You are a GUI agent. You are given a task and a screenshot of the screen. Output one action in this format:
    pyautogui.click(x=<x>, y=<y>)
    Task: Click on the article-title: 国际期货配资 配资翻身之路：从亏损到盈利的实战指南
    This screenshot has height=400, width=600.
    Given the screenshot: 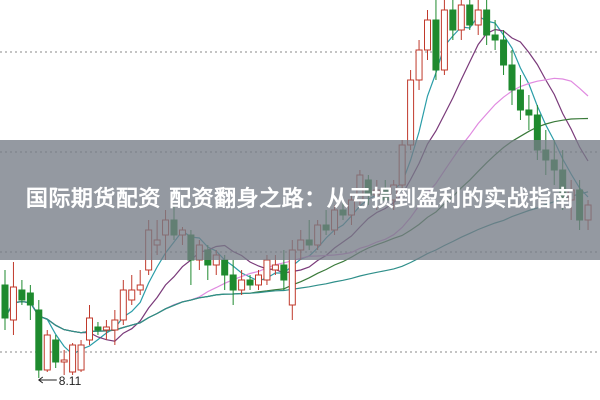 What is the action you would take?
    pyautogui.click(x=300, y=199)
    